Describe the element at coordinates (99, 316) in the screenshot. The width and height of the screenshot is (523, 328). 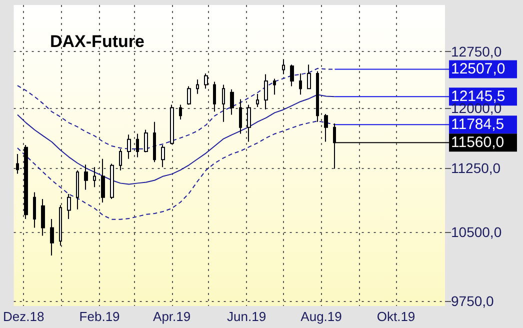
I see `x-tick-label: Feb.19` at that location.